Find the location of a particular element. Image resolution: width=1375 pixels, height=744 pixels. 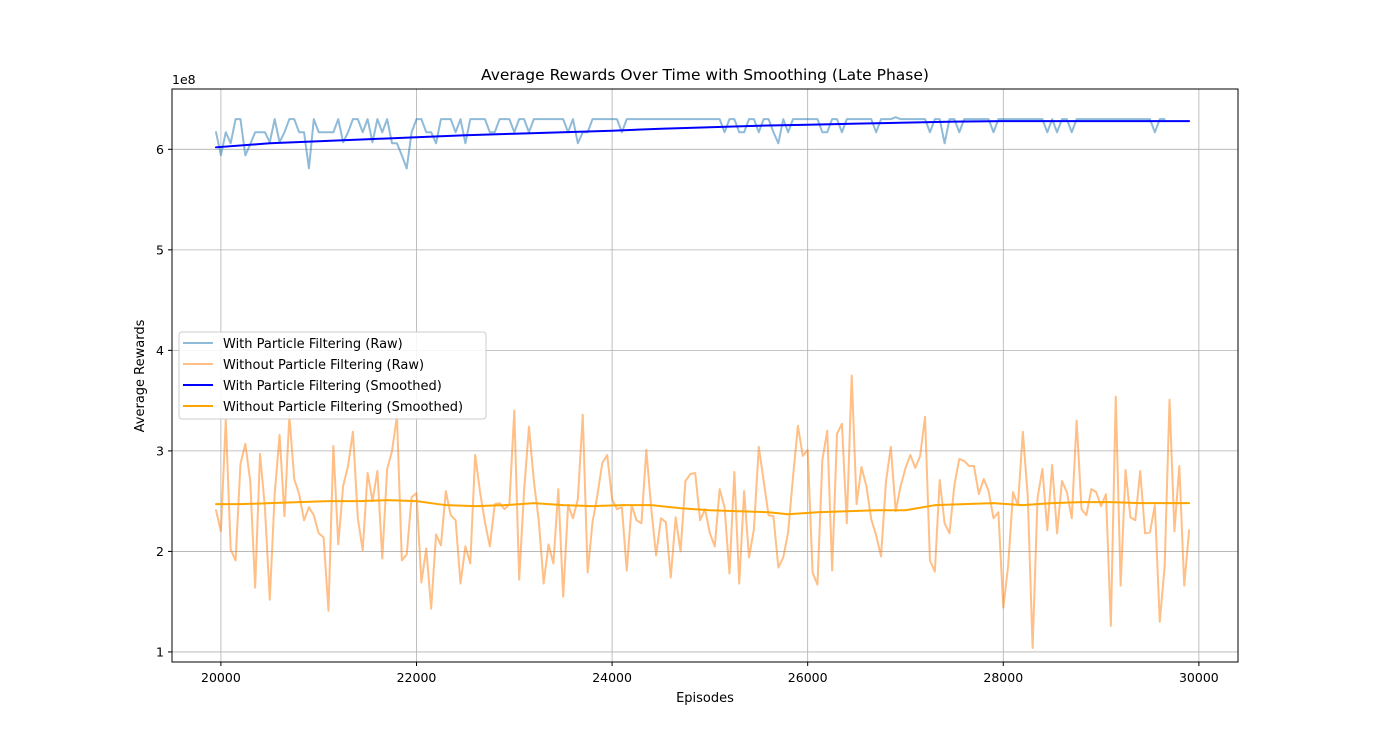

x-tick-label: 22000 is located at coordinates (417, 677).